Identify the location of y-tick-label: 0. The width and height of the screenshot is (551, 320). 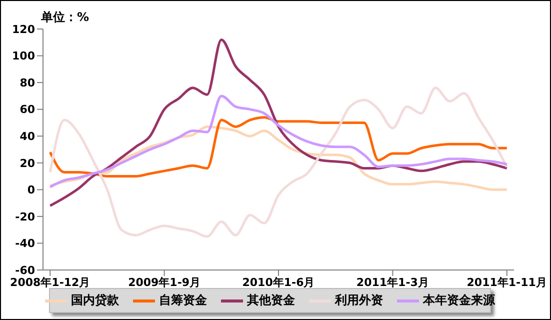
(31, 190).